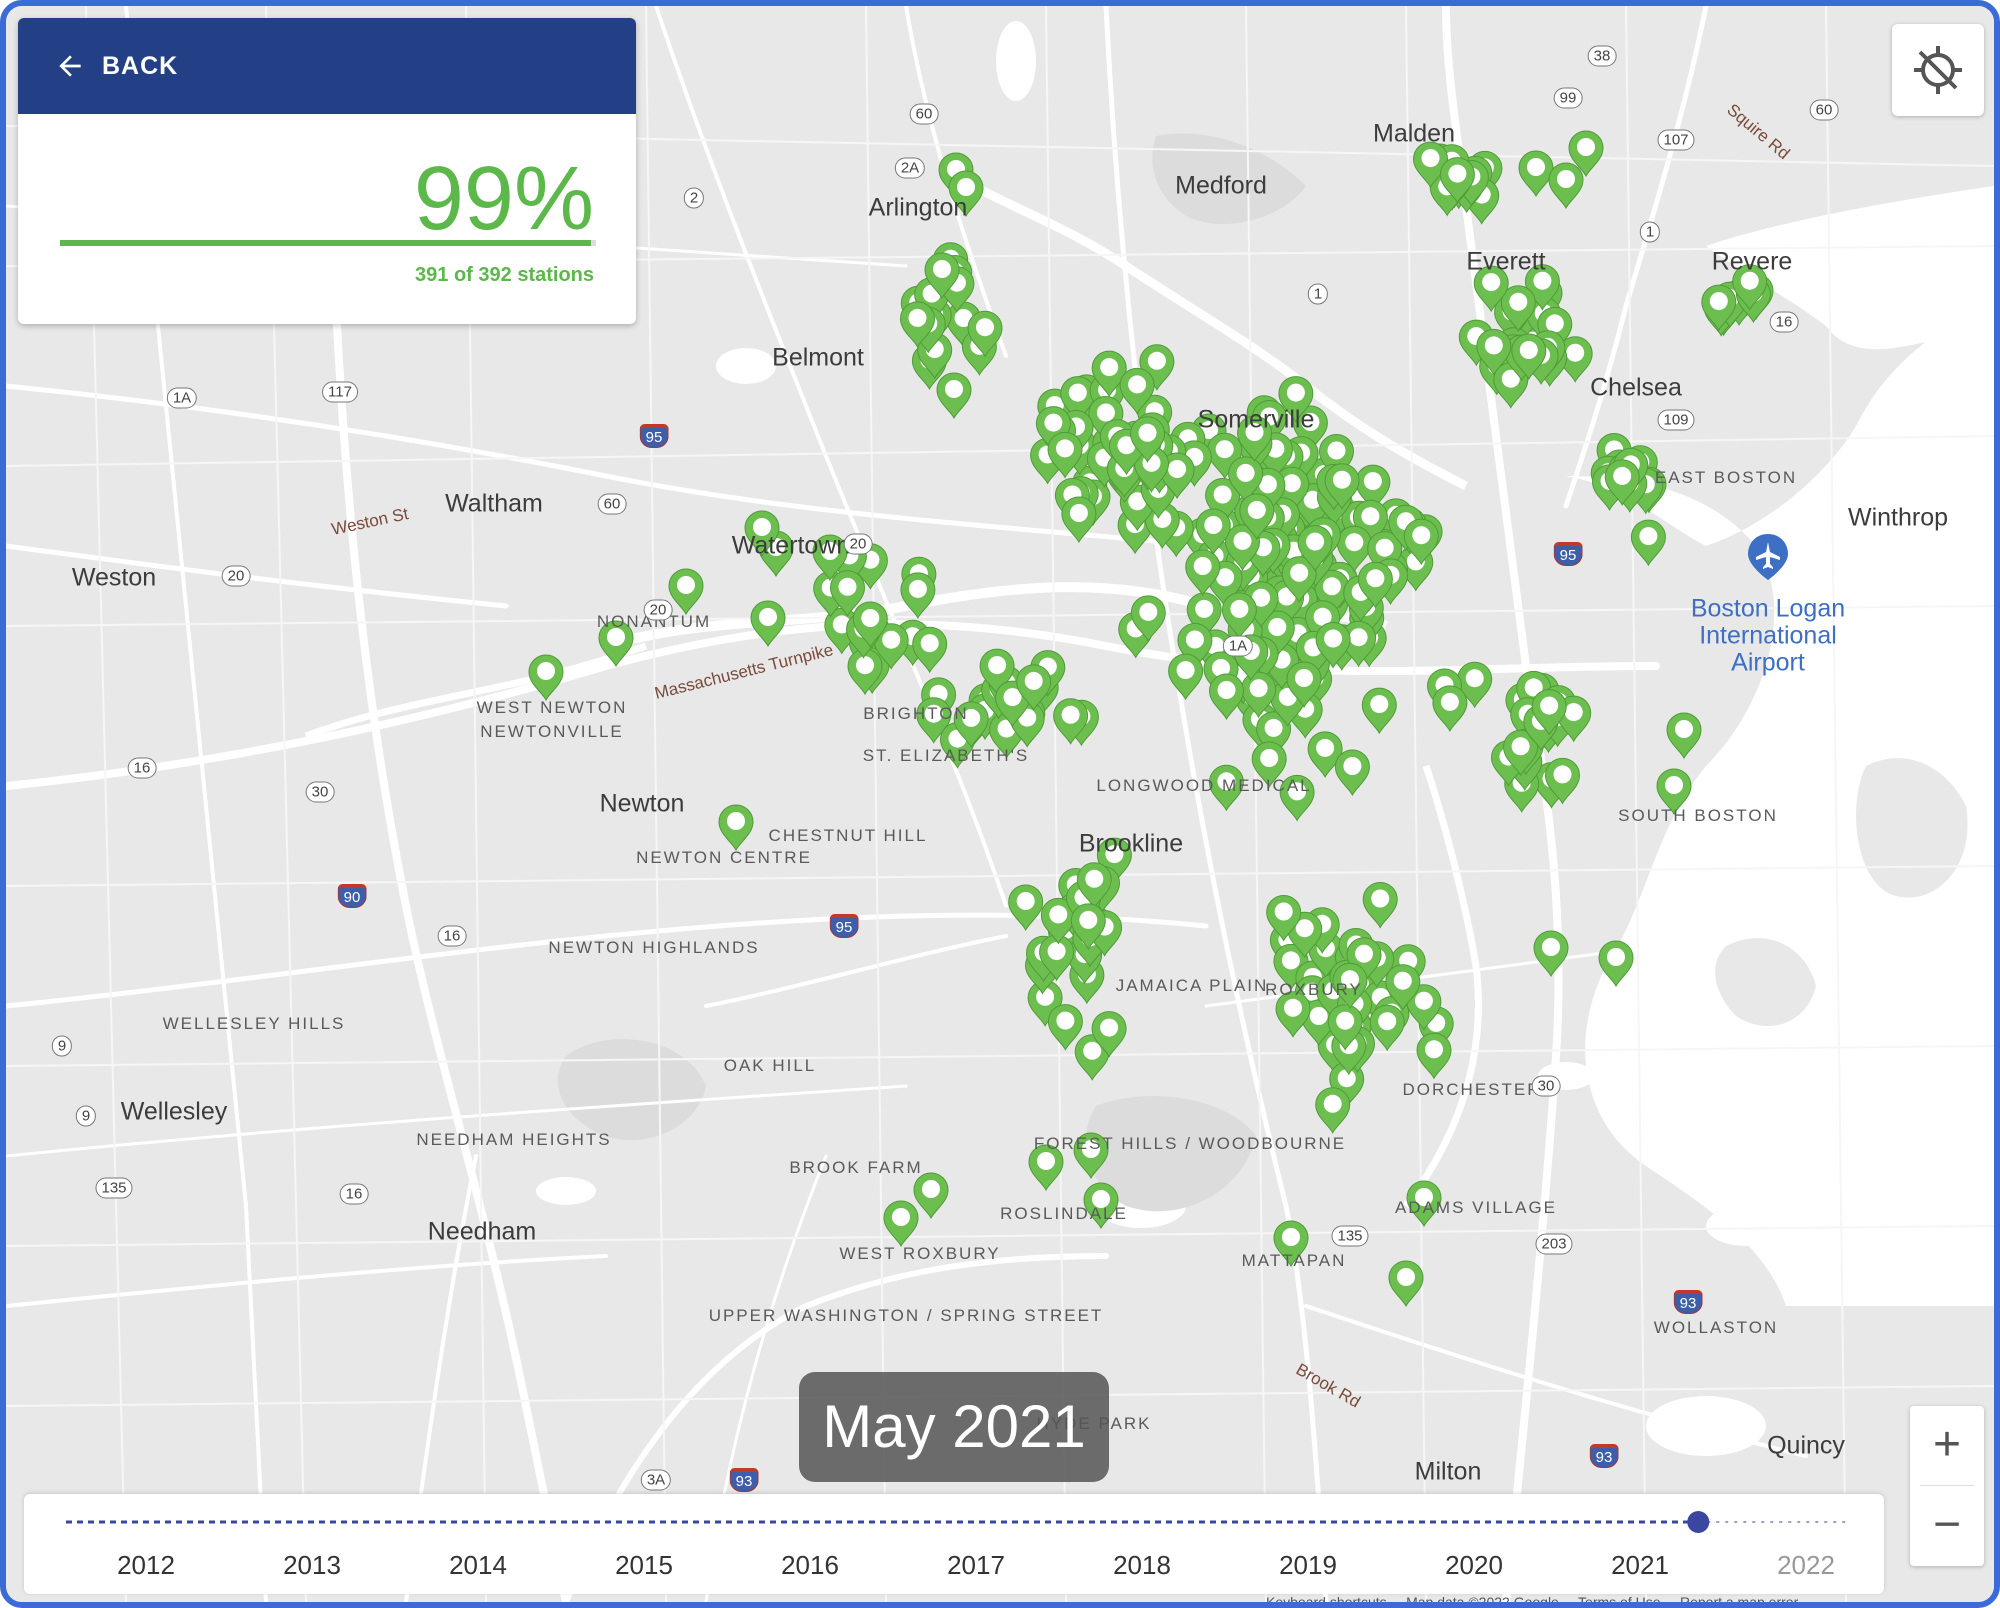 This screenshot has width=2000, height=1608. What do you see at coordinates (1739, 1601) in the screenshot?
I see `report-error-link: Report a map error` at bounding box center [1739, 1601].